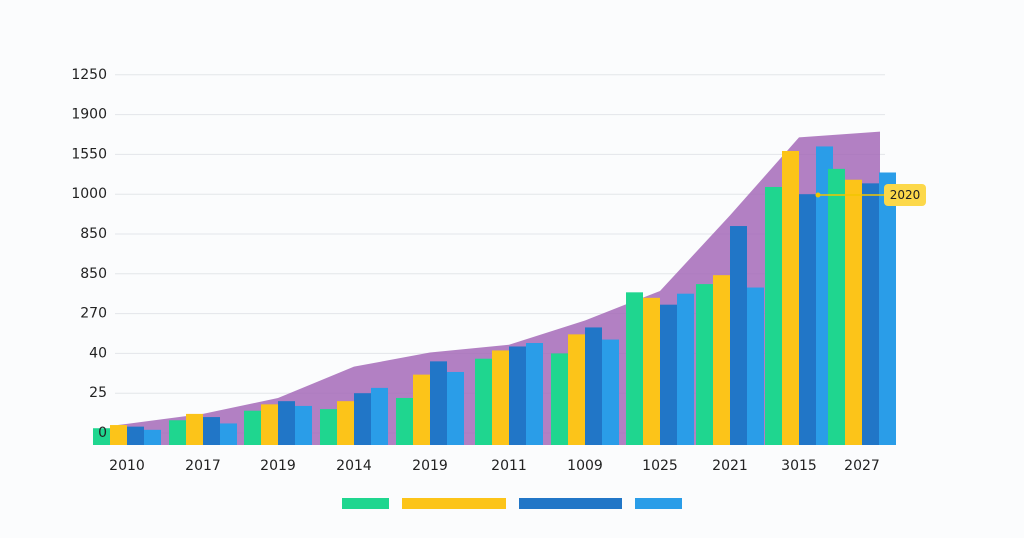  Describe the element at coordinates (203, 466) in the screenshot. I see `x-tick-label: 2017` at that location.